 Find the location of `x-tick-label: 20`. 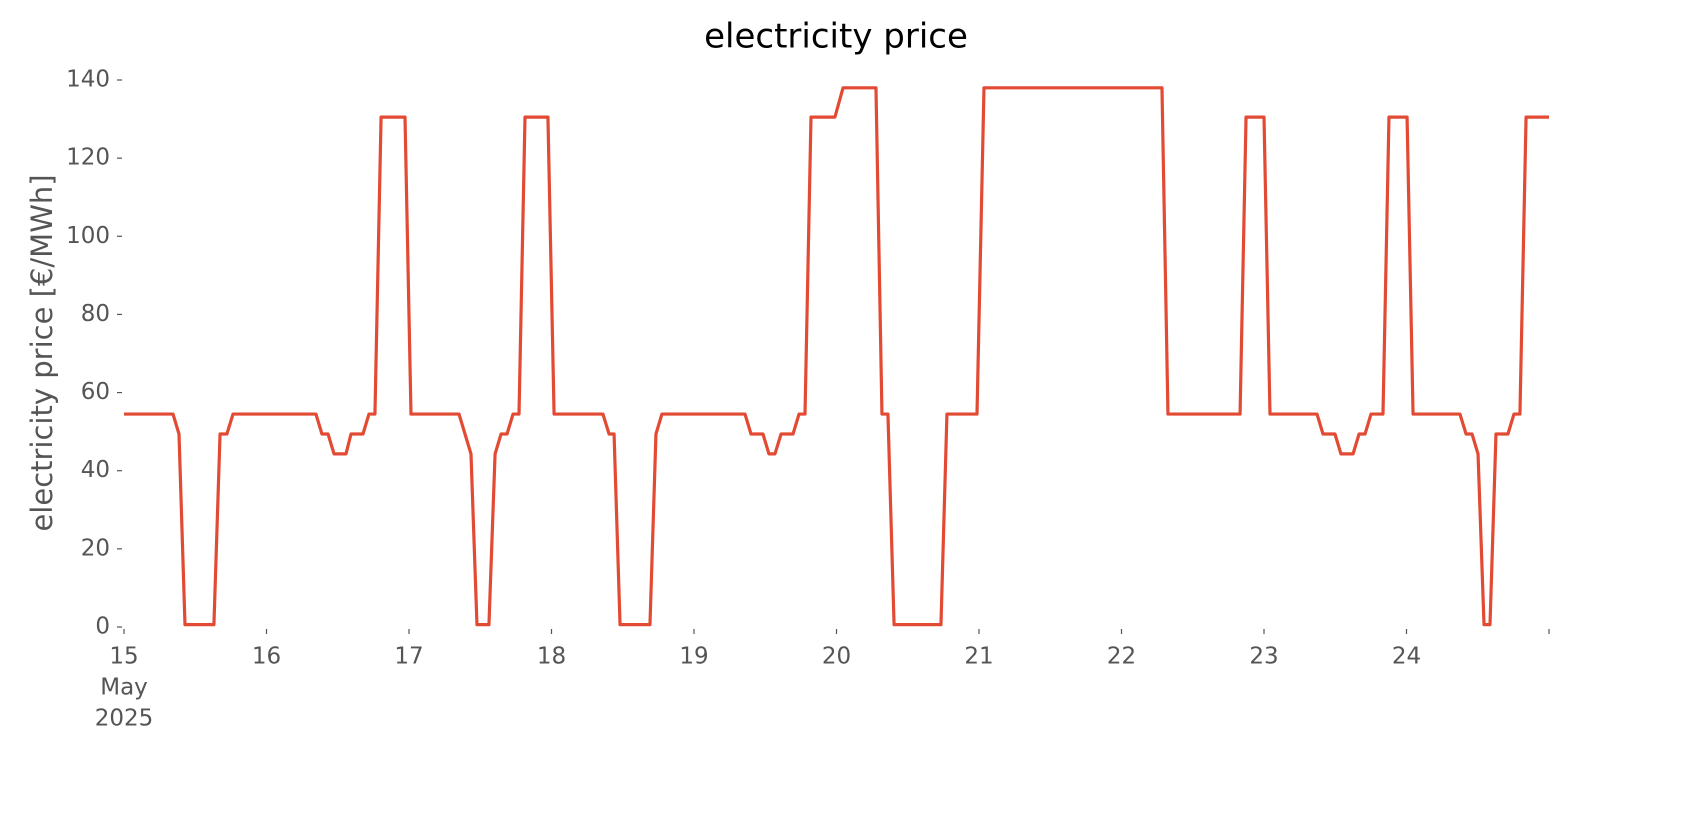

x-tick-label: 20 is located at coordinates (836, 657).